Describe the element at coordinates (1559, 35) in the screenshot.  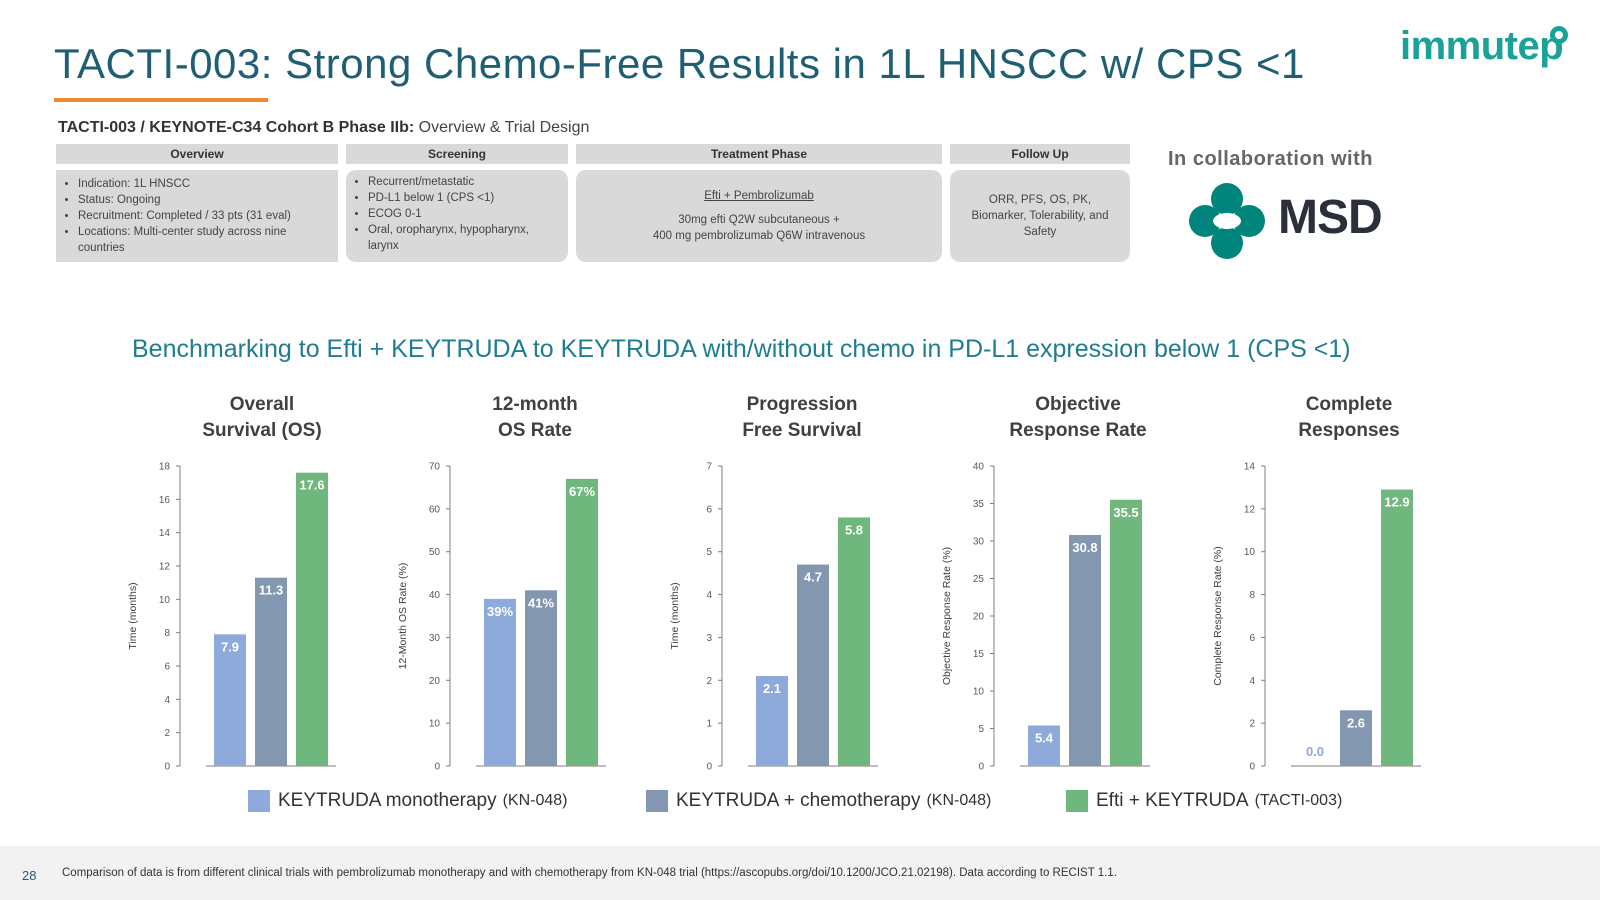
I see `logo-mark-icon` at that location.